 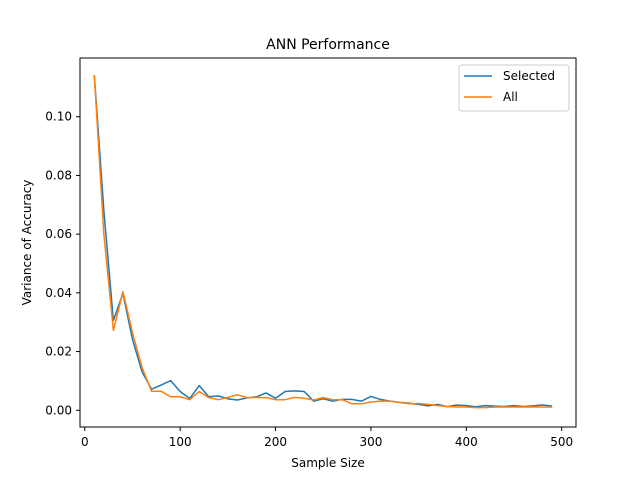 I want to click on y-tick-label: 0.08, so click(x=58, y=175).